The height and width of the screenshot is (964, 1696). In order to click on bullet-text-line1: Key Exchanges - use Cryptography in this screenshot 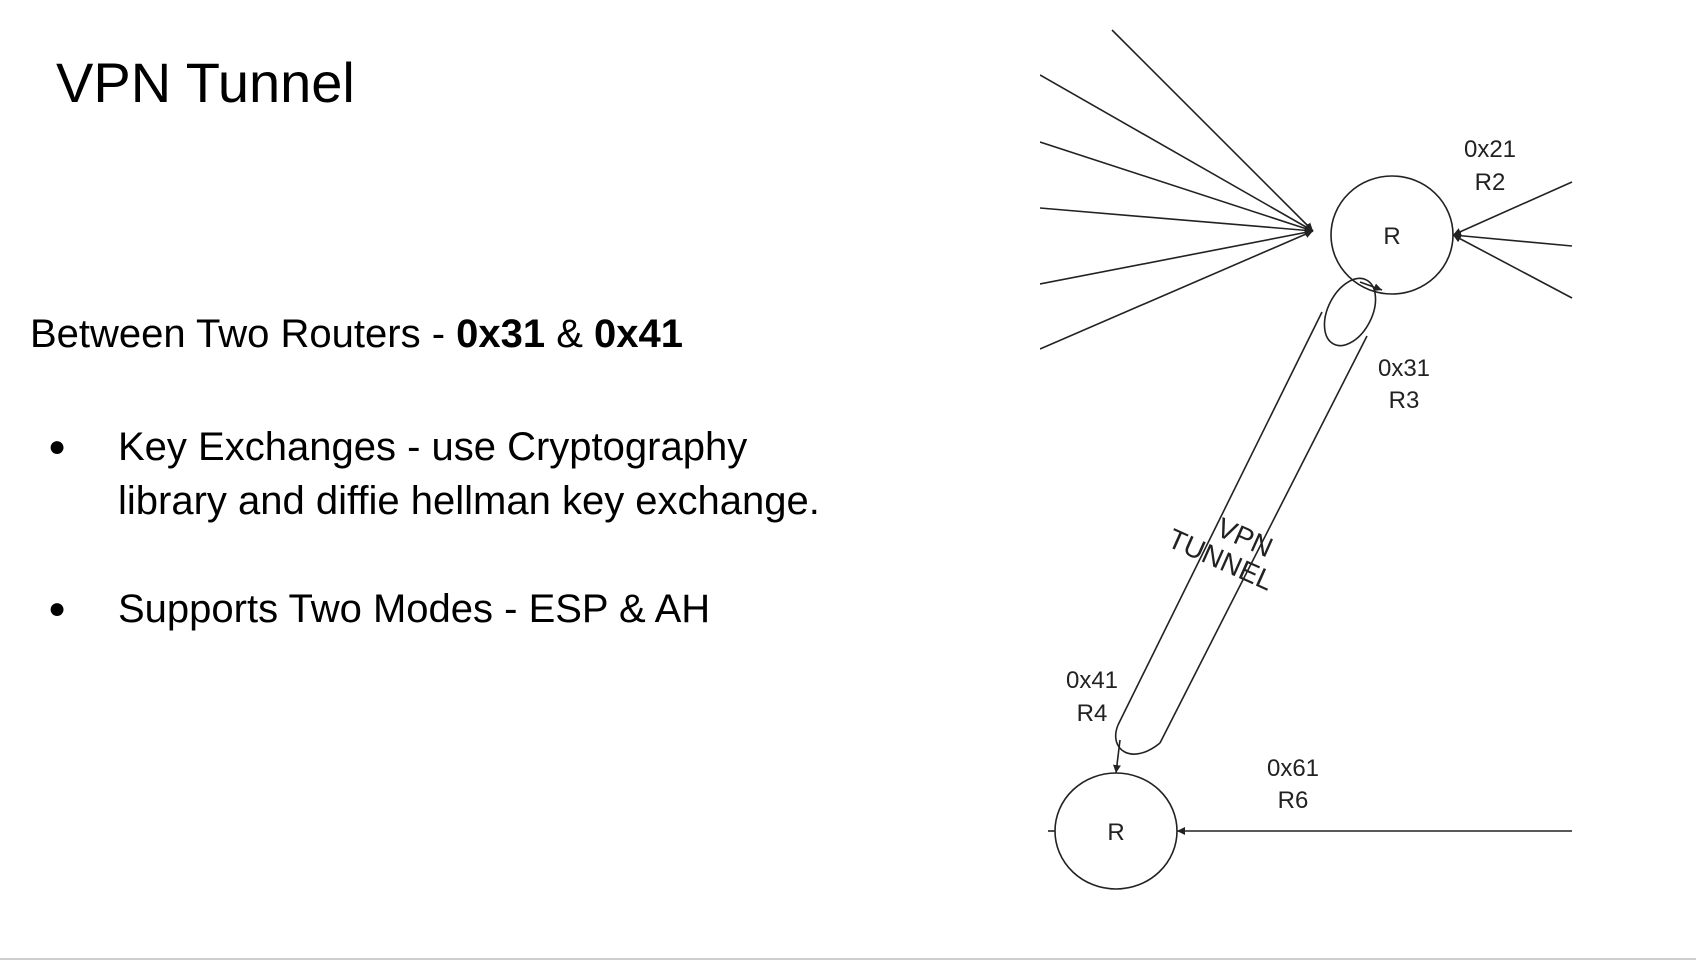, I will do `click(433, 447)`.